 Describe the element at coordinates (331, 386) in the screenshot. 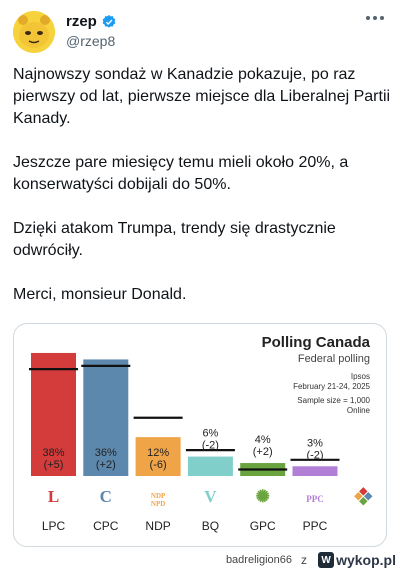

I see `chart-meta-dates: February 21-24, 2025` at that location.